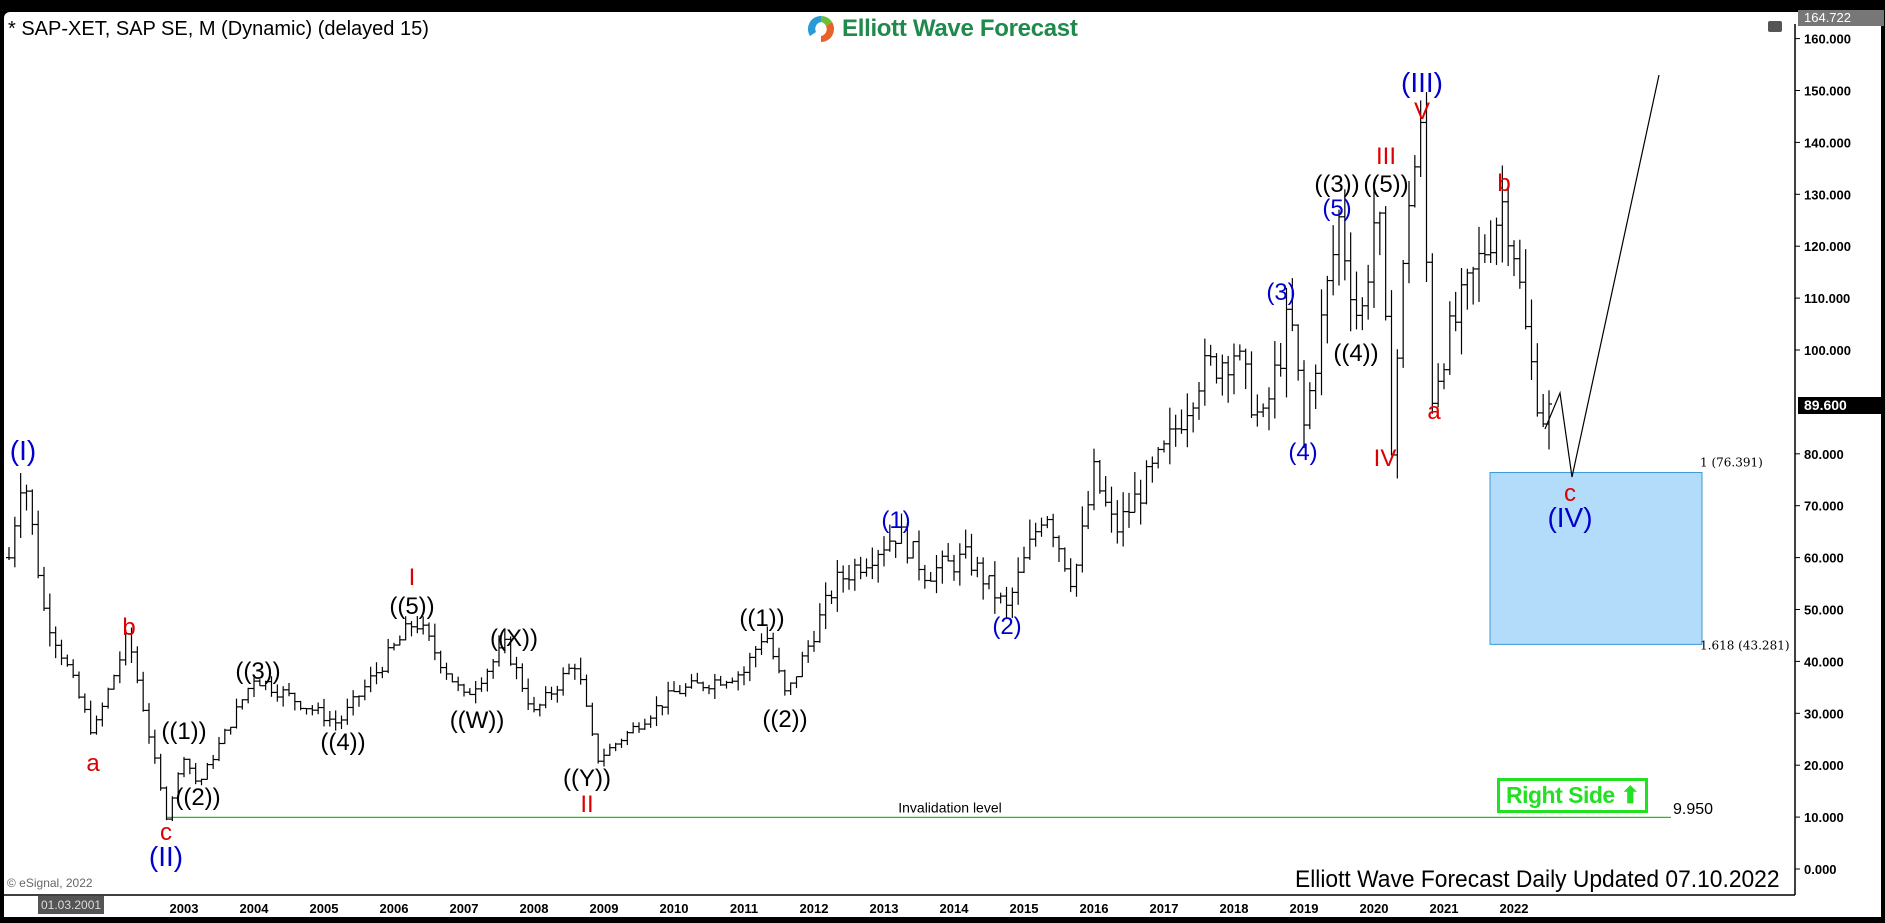  Describe the element at coordinates (1503, 183) in the screenshot. I see `wave-label: b` at that location.